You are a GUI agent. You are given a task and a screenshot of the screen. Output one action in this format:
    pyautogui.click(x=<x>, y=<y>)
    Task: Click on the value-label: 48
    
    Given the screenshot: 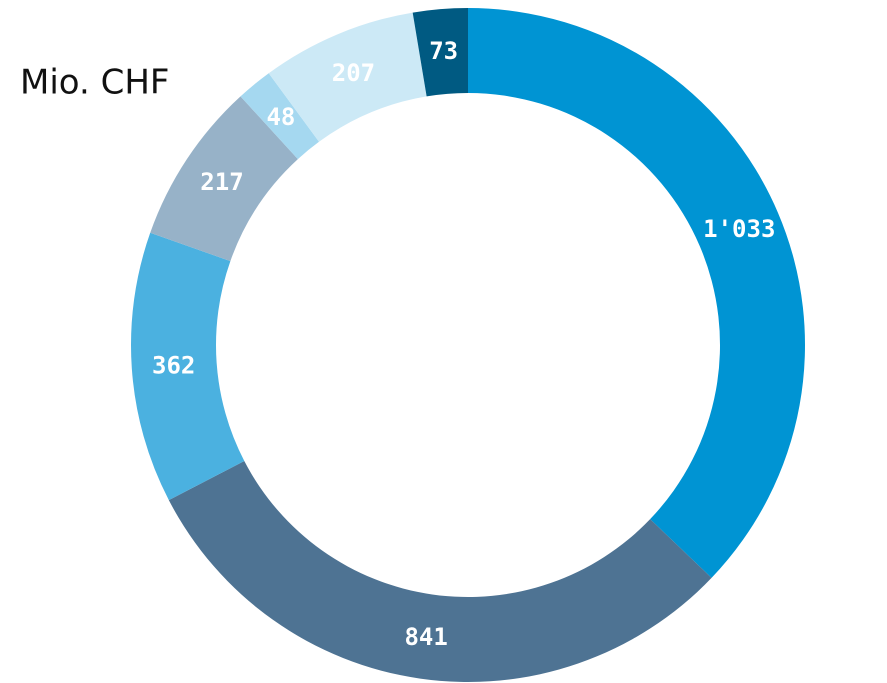 What is the action you would take?
    pyautogui.click(x=280, y=117)
    